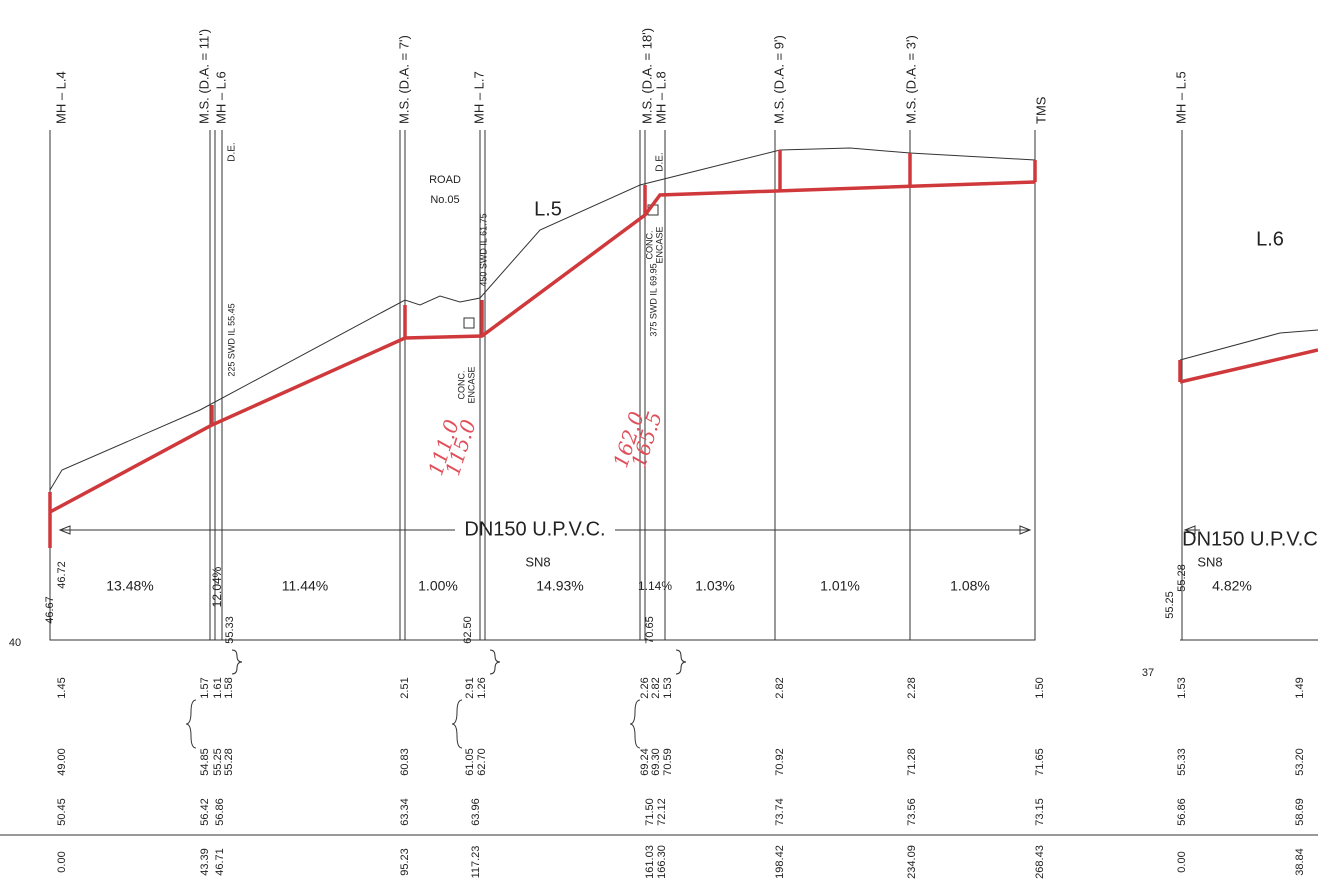 The image size is (1318, 887). Describe the element at coordinates (405, 687) in the screenshot. I see `table-cell: 2.51` at that location.